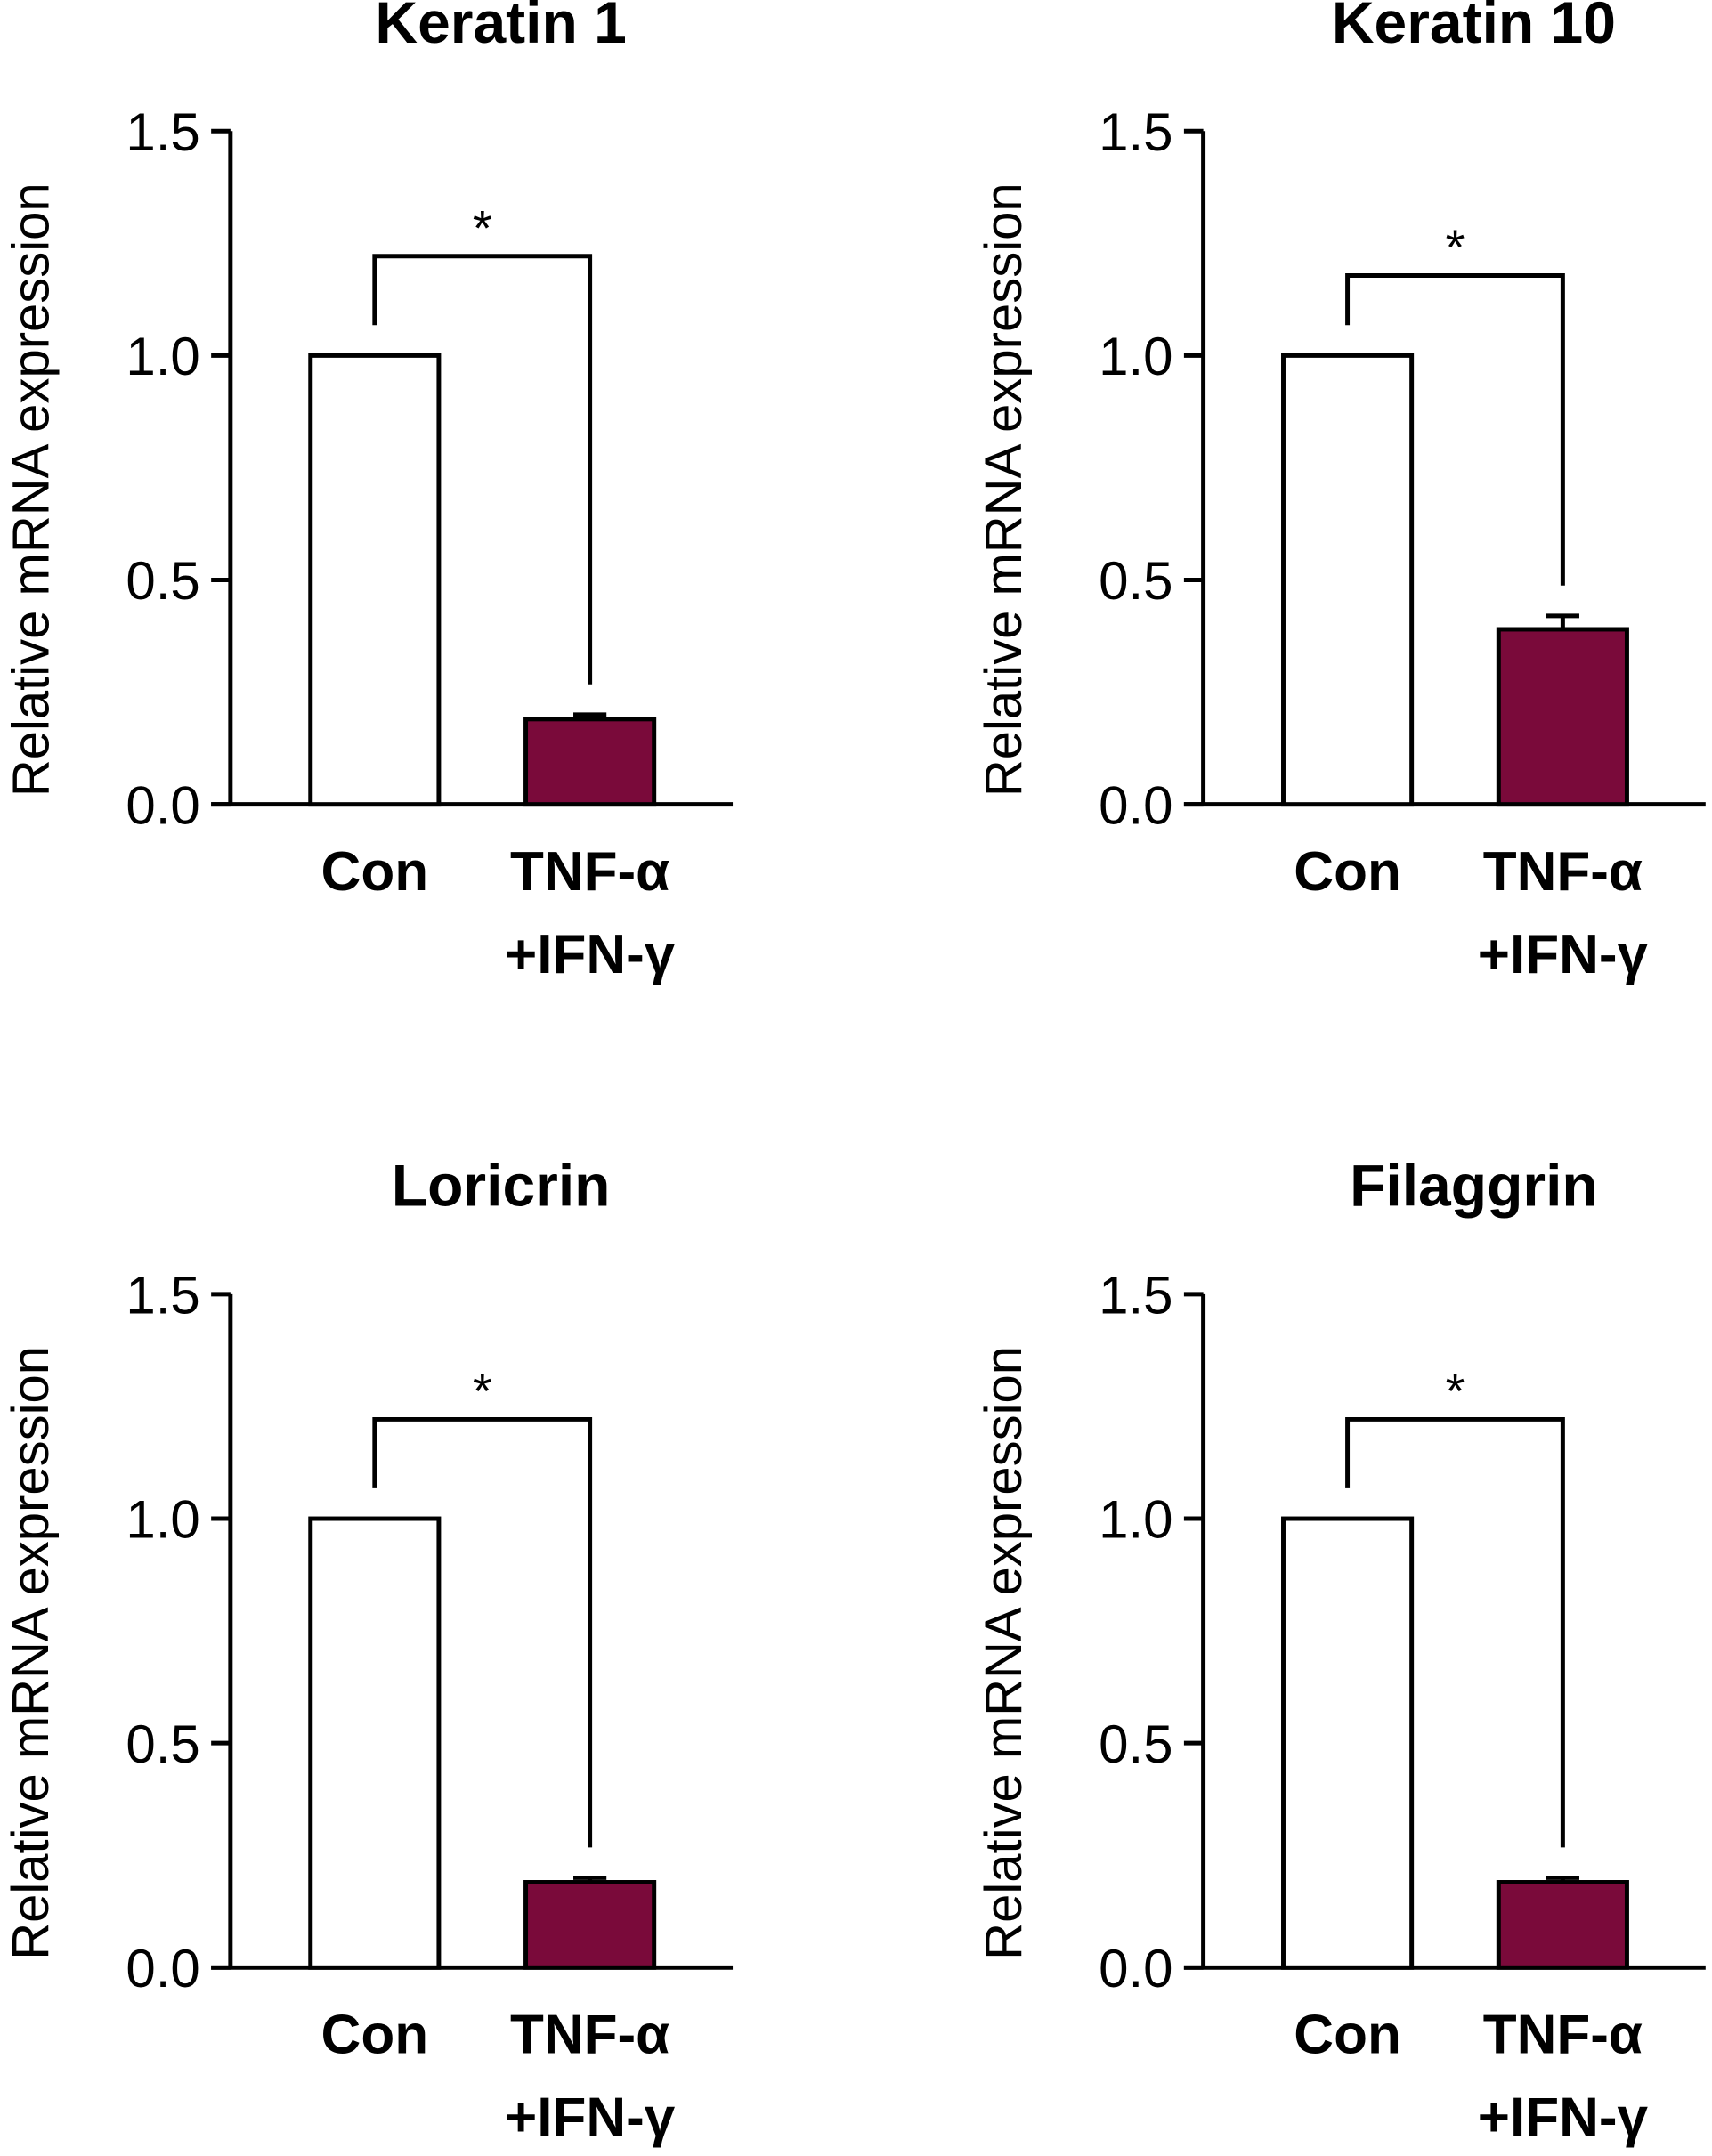 This screenshot has width=1712, height=2156. What do you see at coordinates (501, 27) in the screenshot?
I see `chart-title: Keratin 1` at bounding box center [501, 27].